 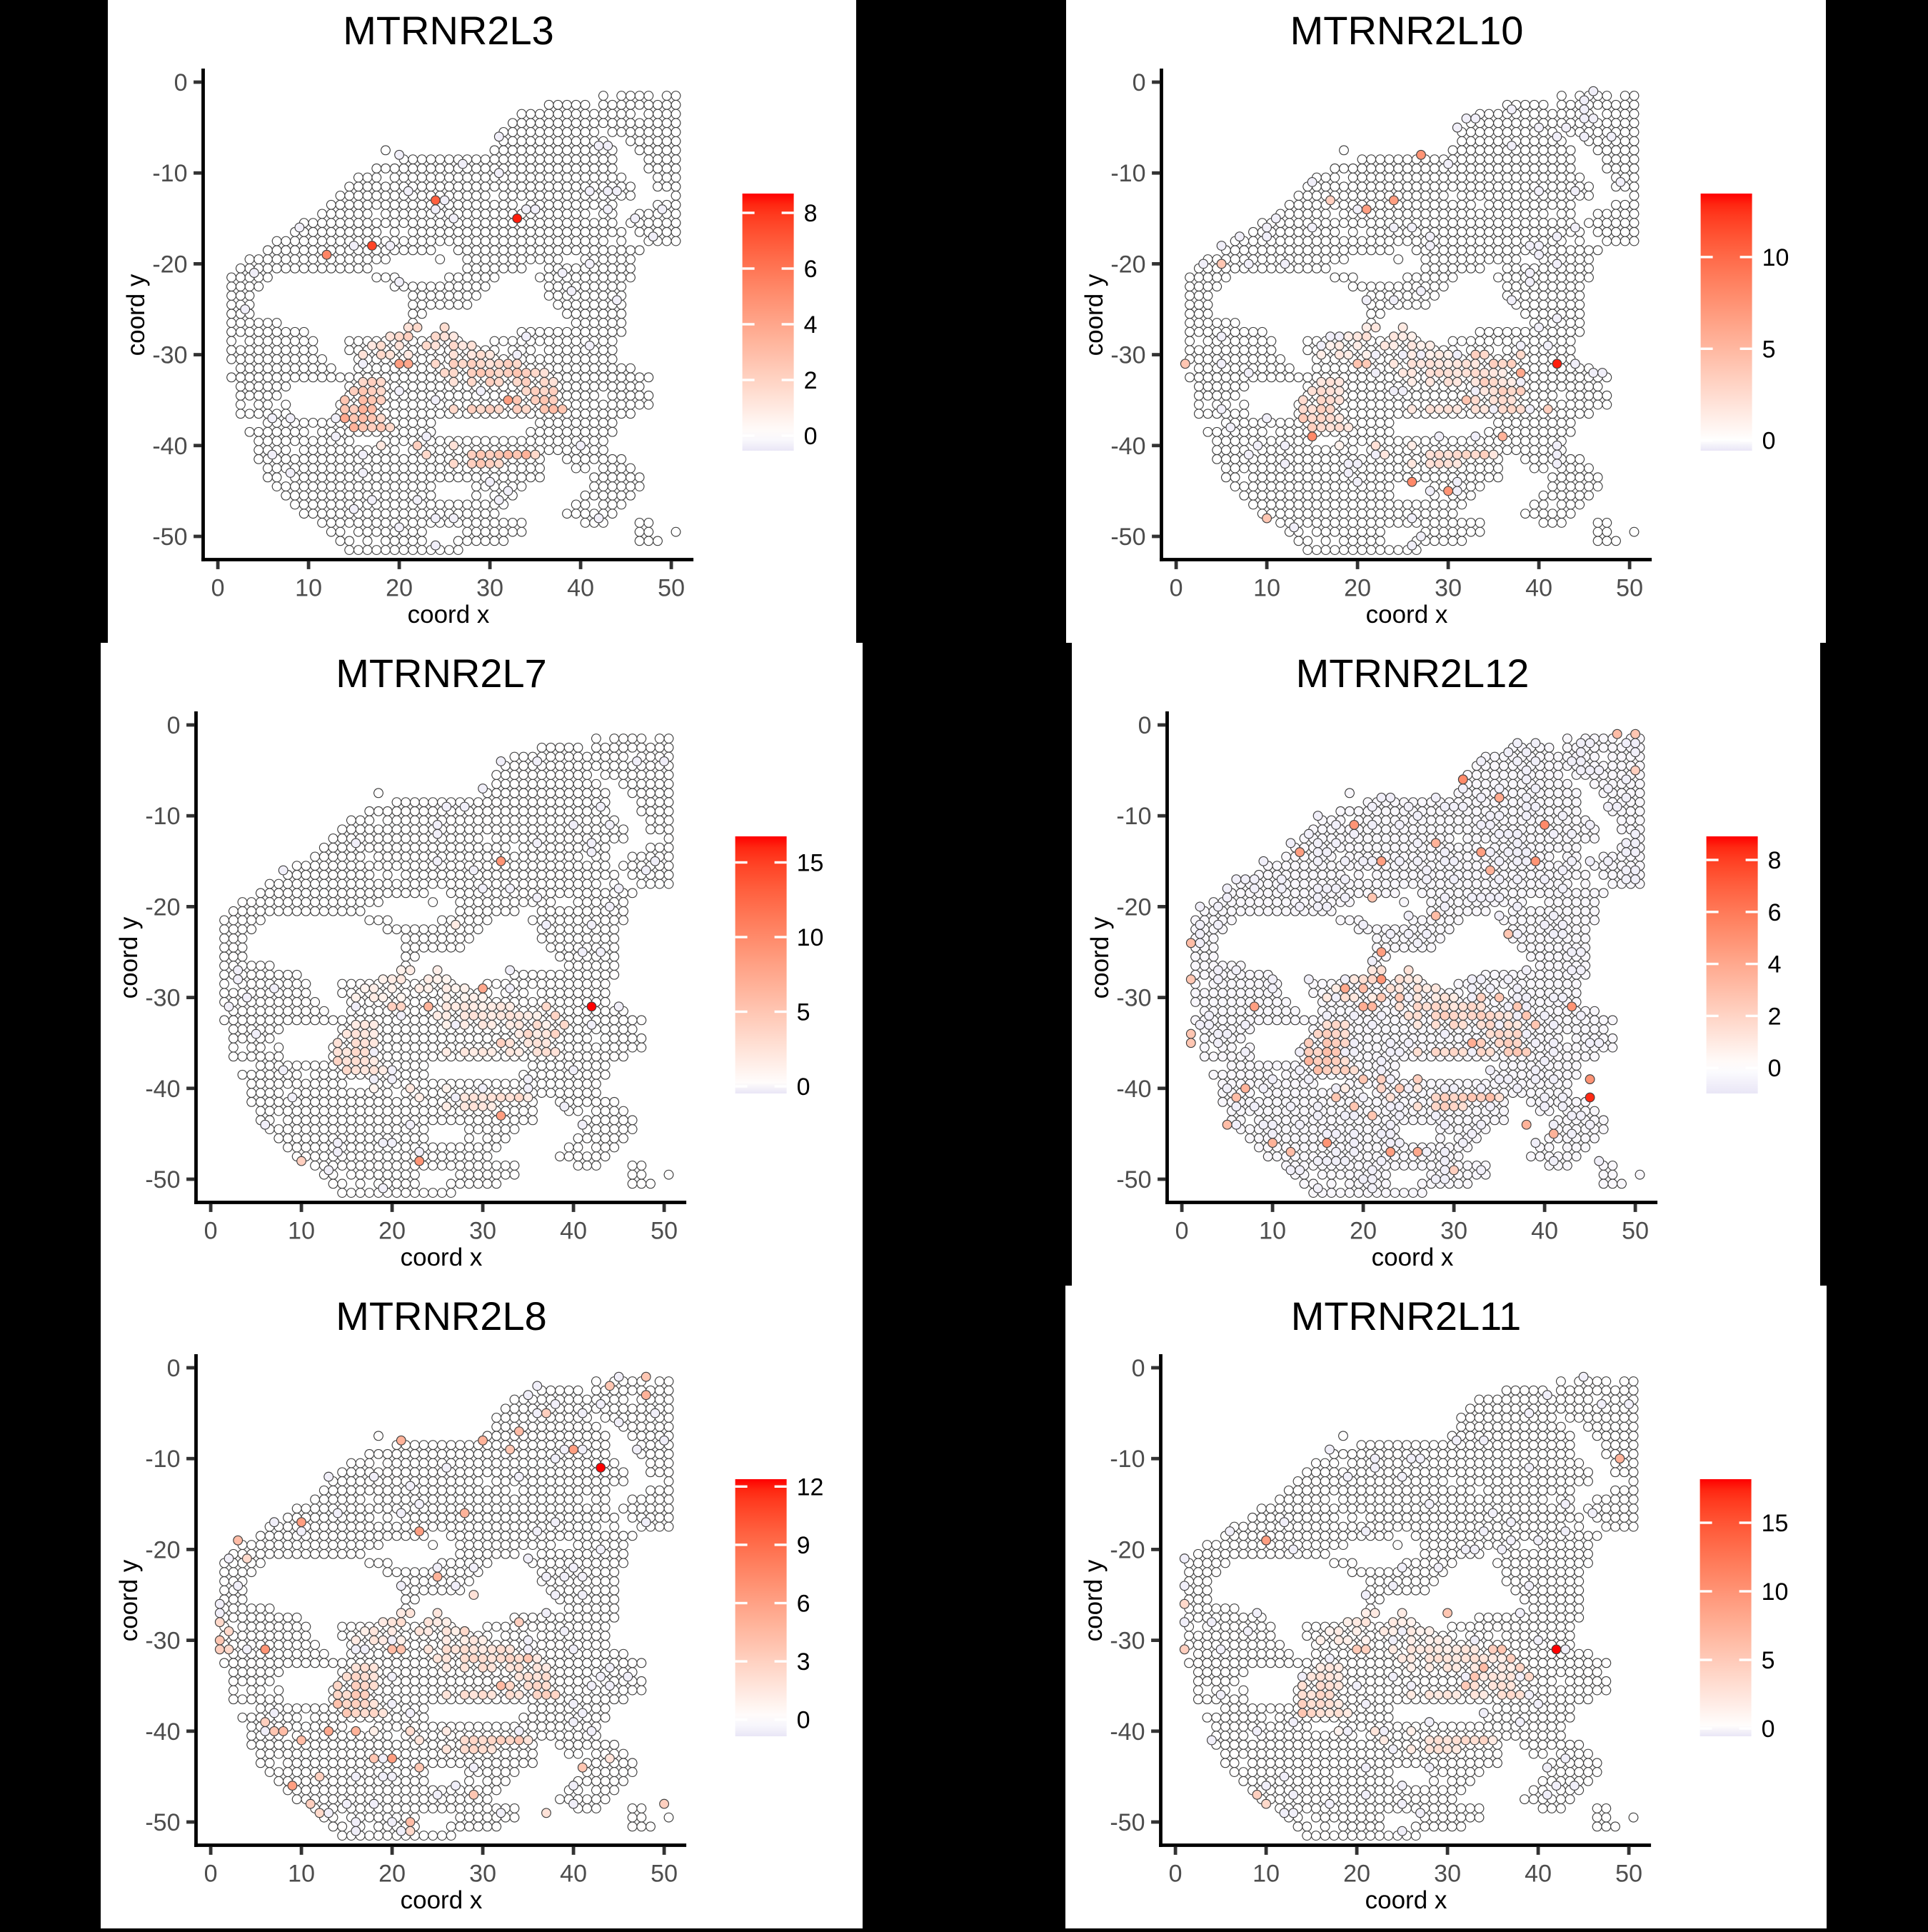 I want to click on svg-text: 15, so click(x=1775, y=1523).